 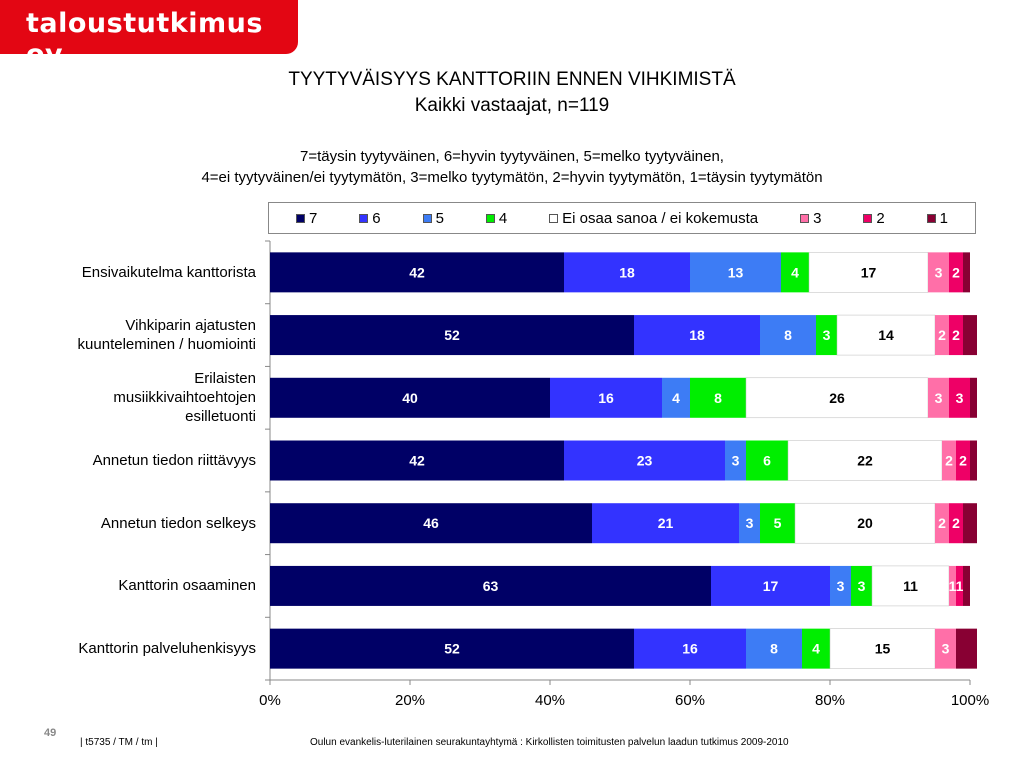 I want to click on category-label-line: Ensivaikutelma kanttorista, so click(x=168, y=272).